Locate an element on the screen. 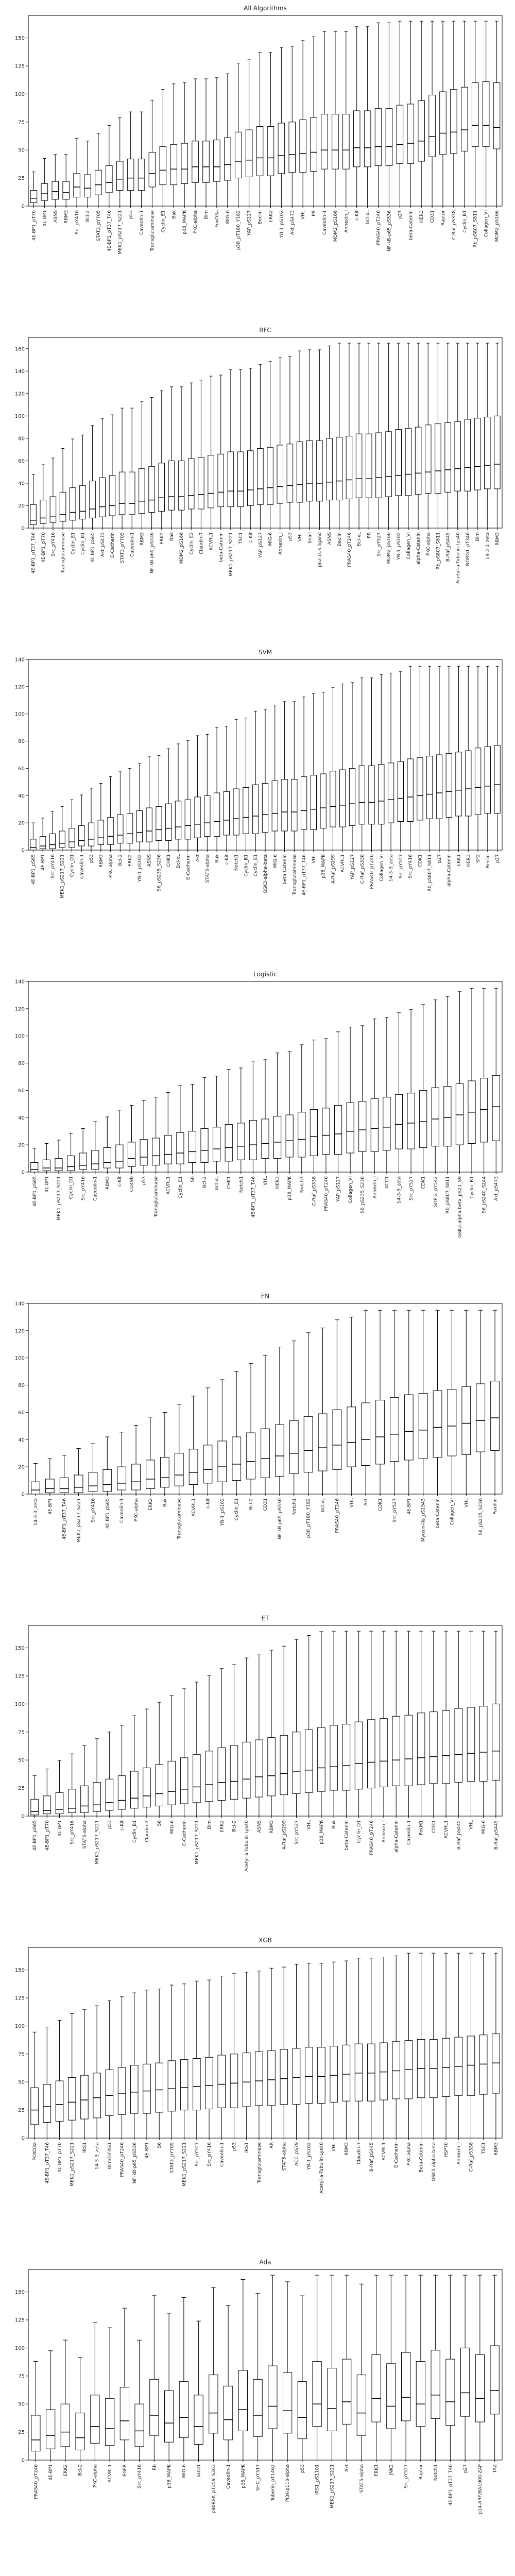  x-tick-label: Cyclin_E2 is located at coordinates (191, 543).